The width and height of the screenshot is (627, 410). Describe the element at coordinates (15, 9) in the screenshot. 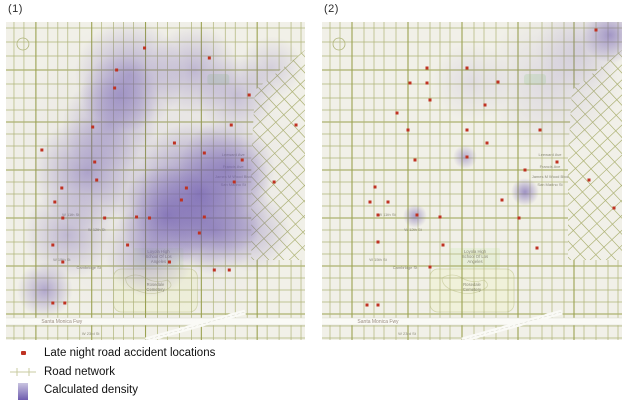

I see `panel-1-label: (1)` at that location.